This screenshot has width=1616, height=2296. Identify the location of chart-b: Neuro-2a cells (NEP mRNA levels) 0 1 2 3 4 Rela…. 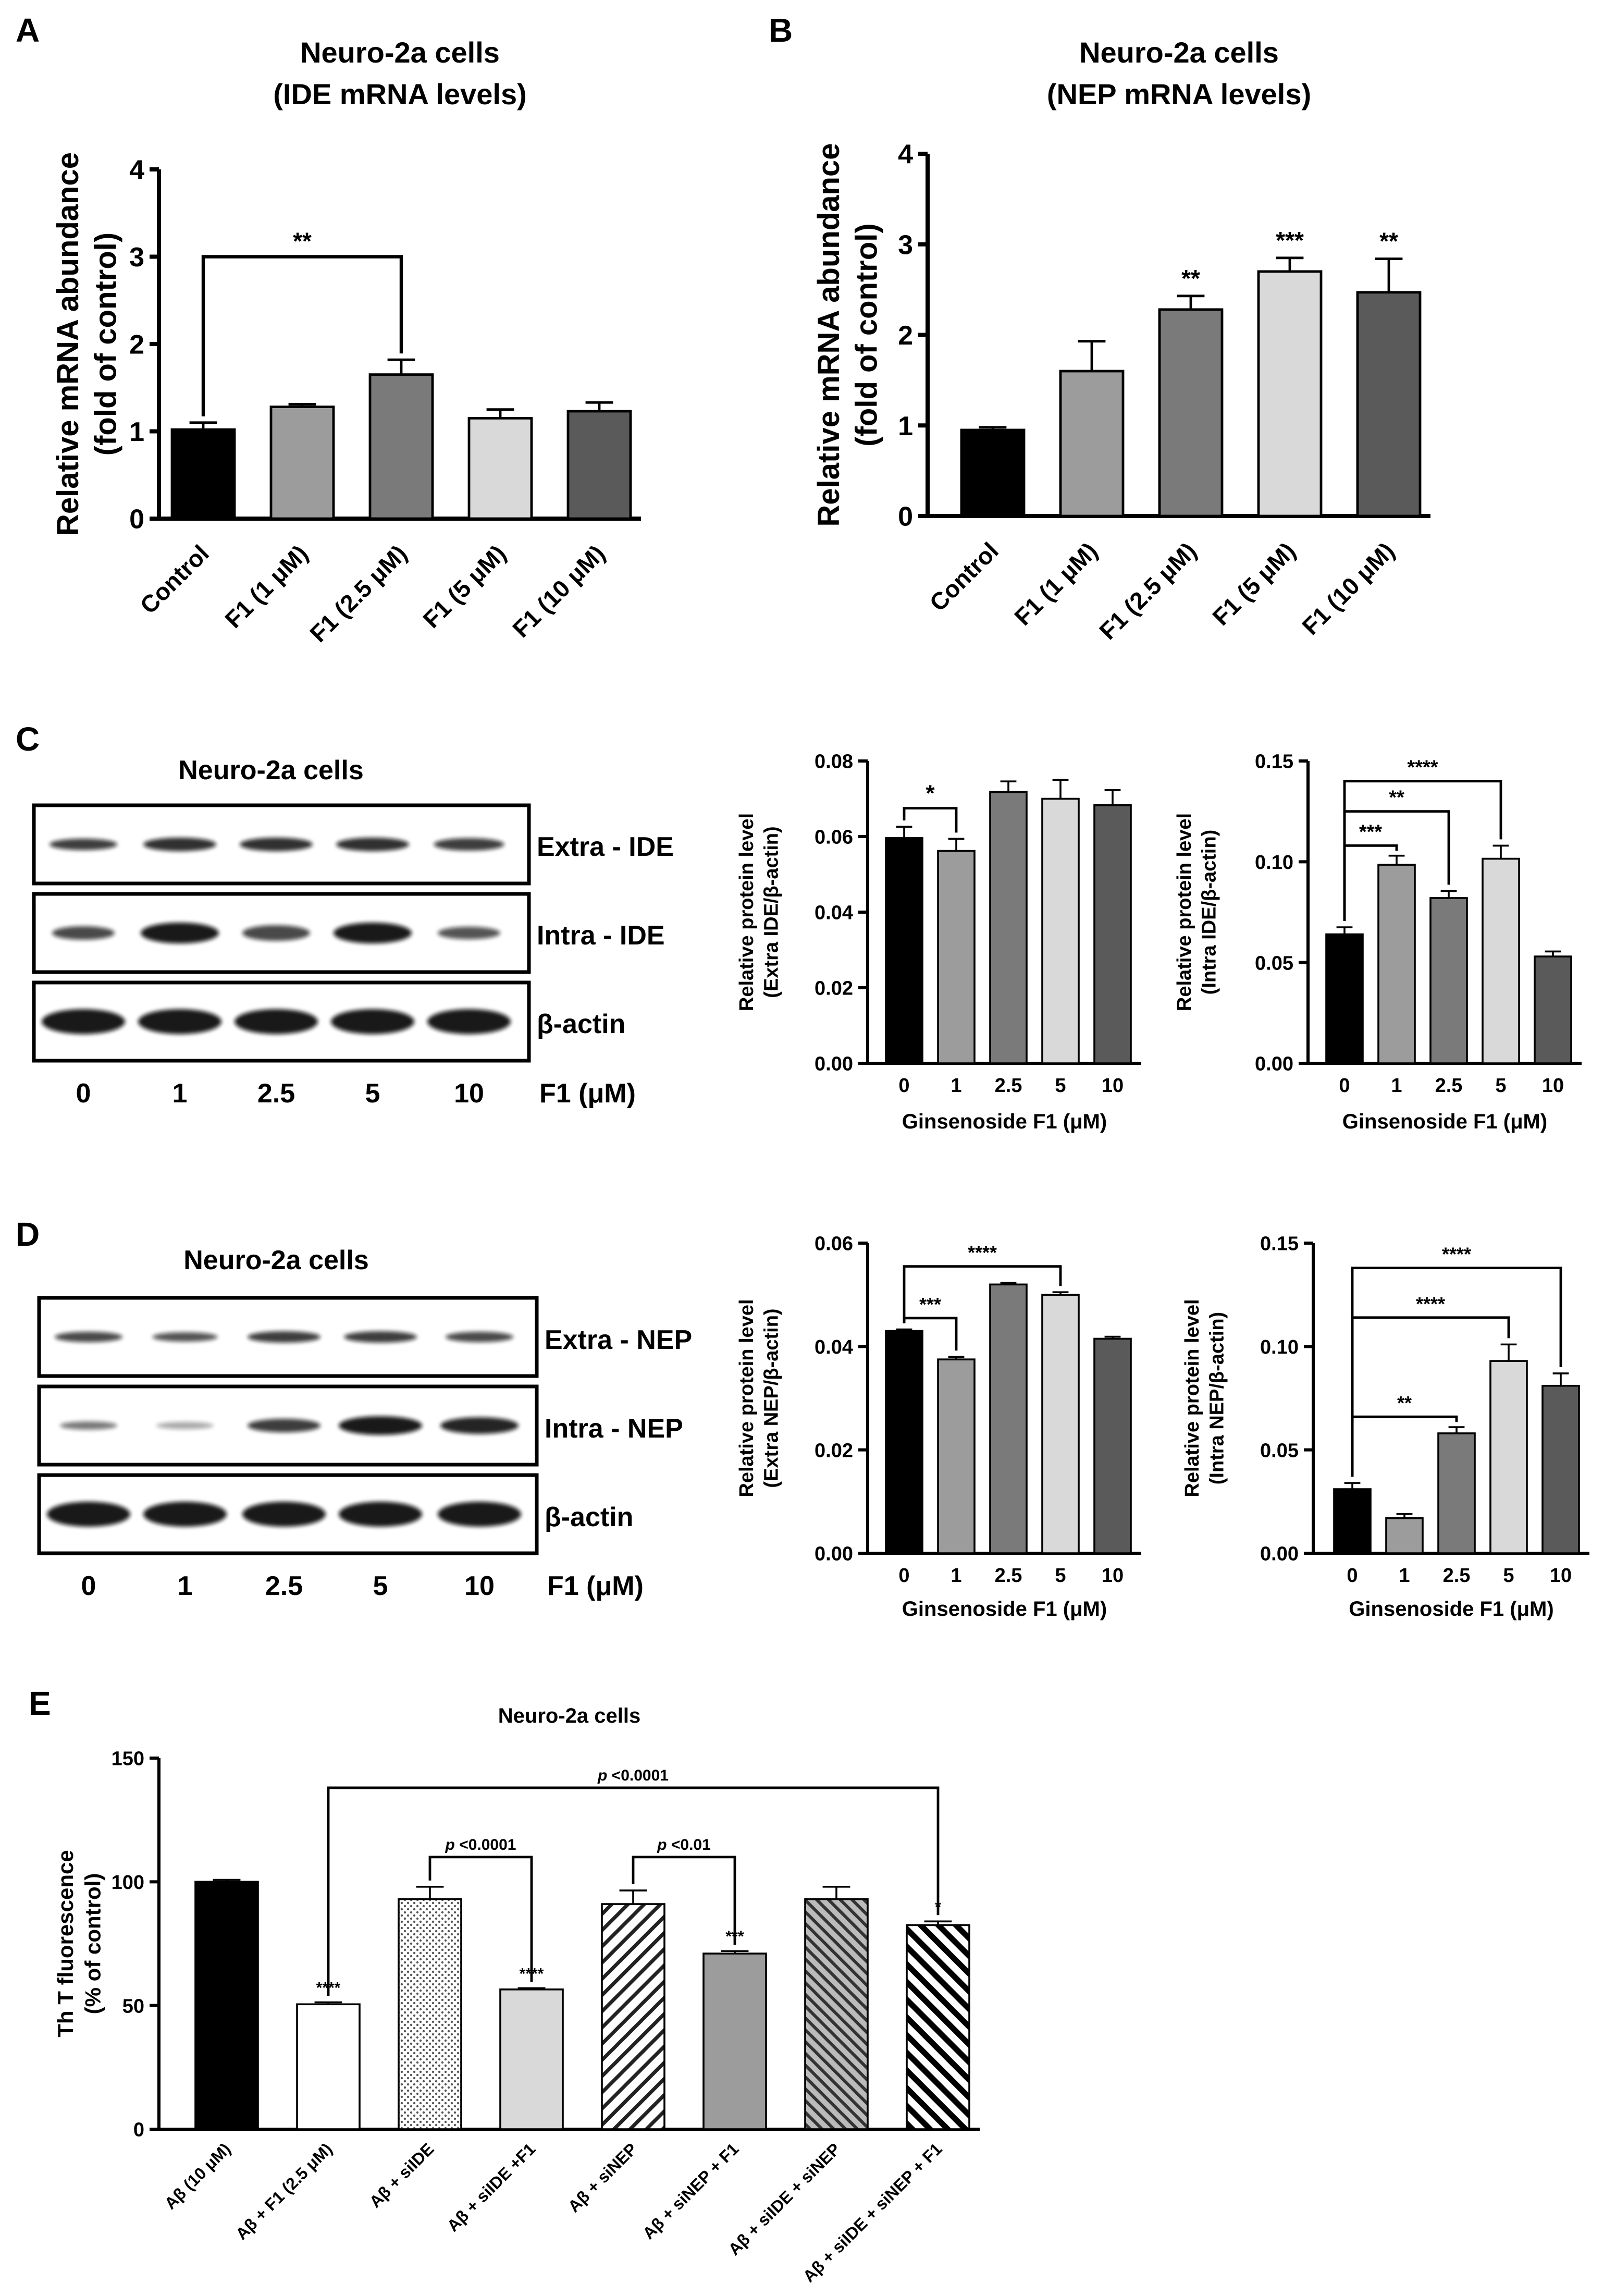
(1121, 340).